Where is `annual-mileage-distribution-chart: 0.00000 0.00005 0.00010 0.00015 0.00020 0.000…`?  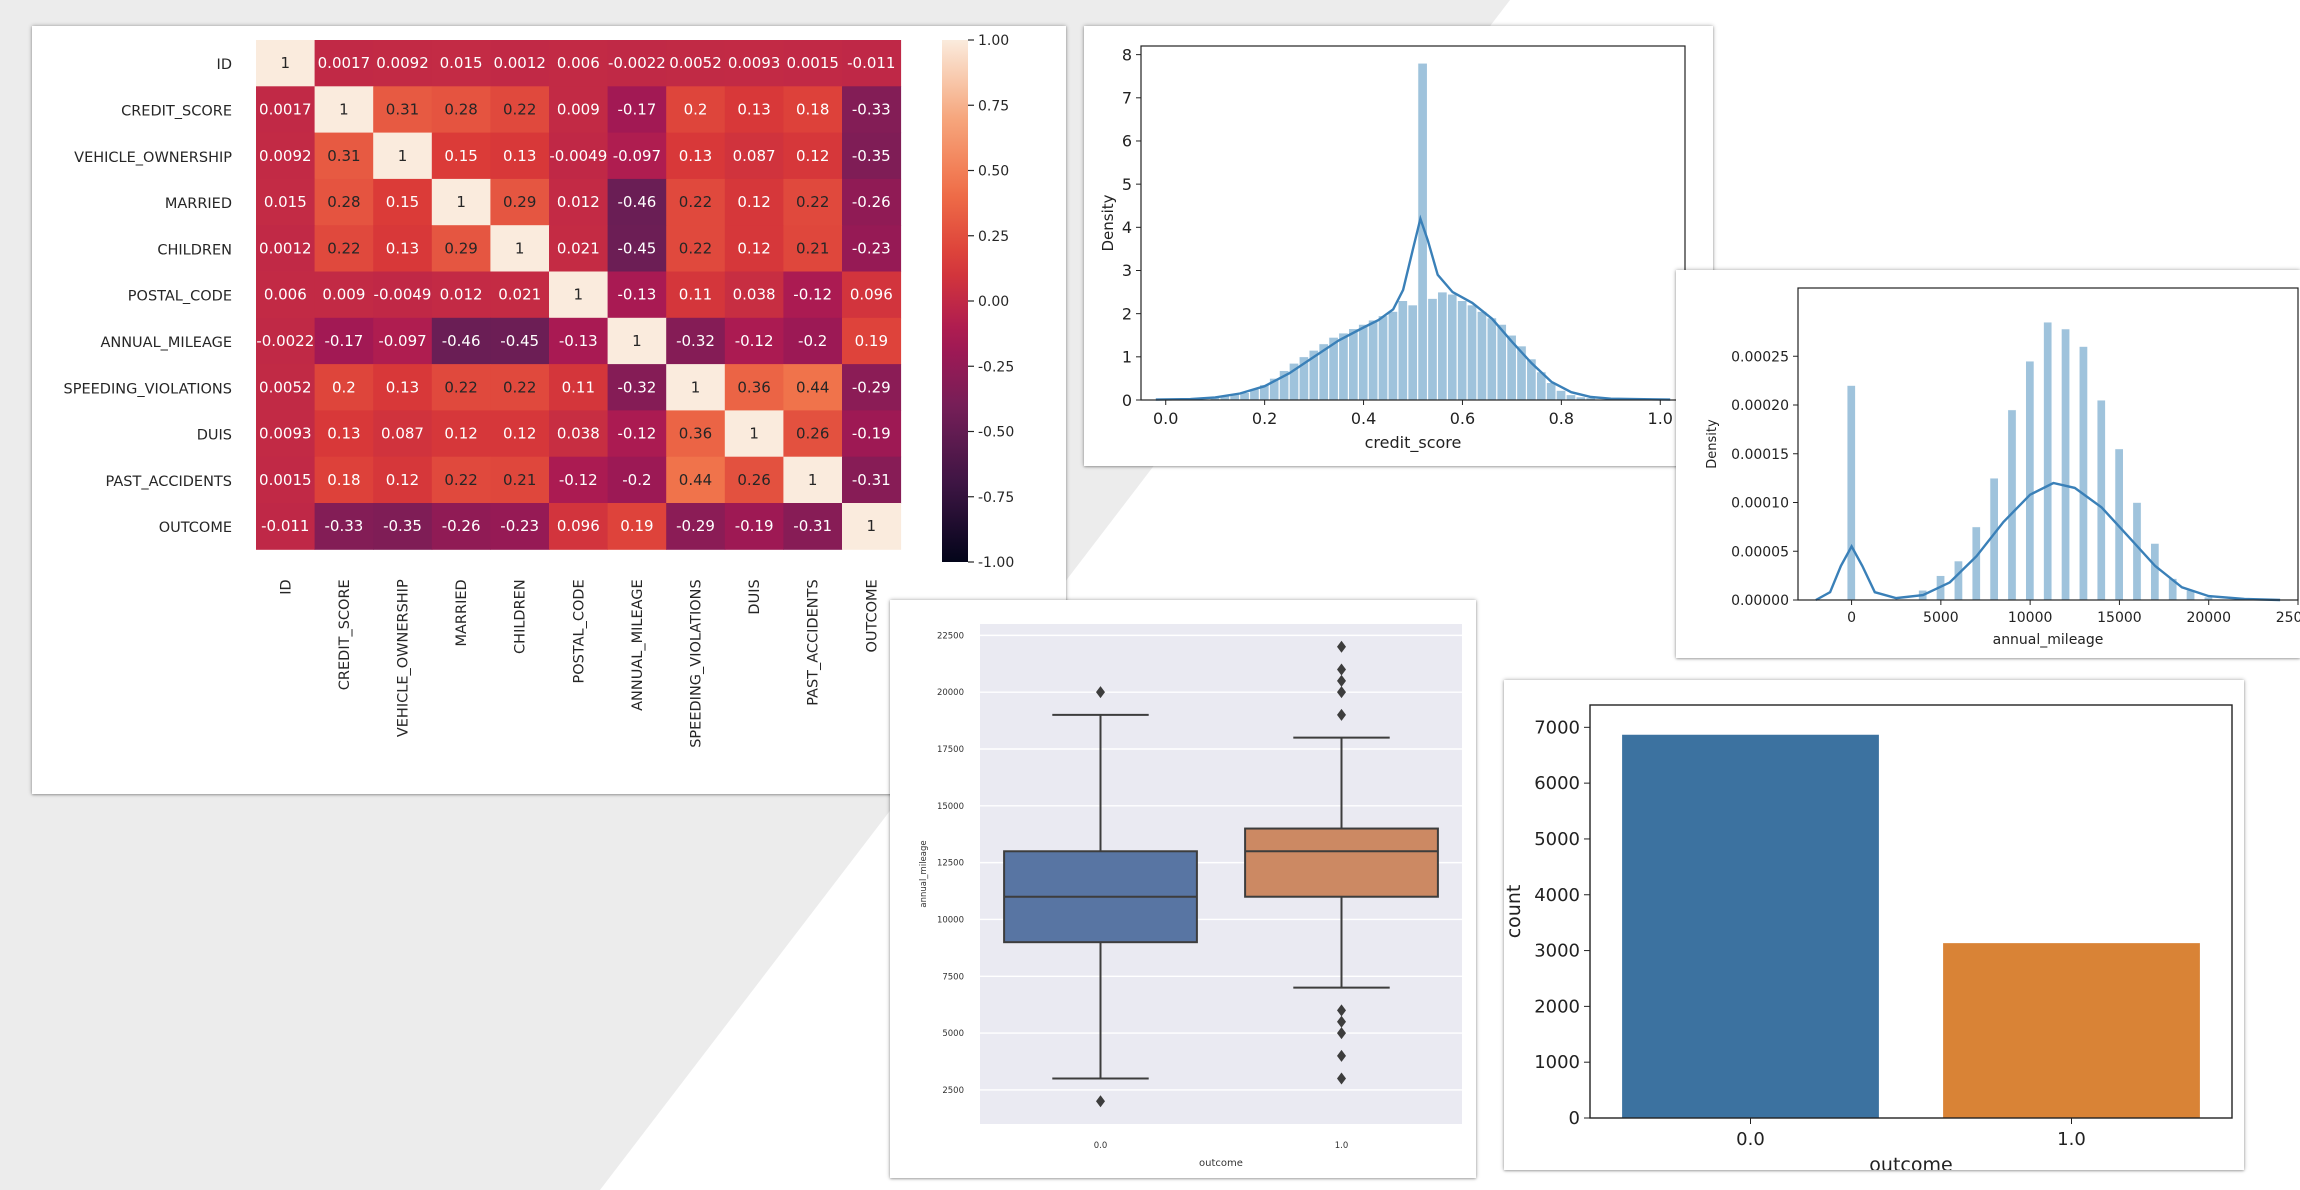
annual-mileage-distribution-chart: 0.00000 0.00005 0.00010 0.00015 0.00020 0.000… is located at coordinates (2002, 467).